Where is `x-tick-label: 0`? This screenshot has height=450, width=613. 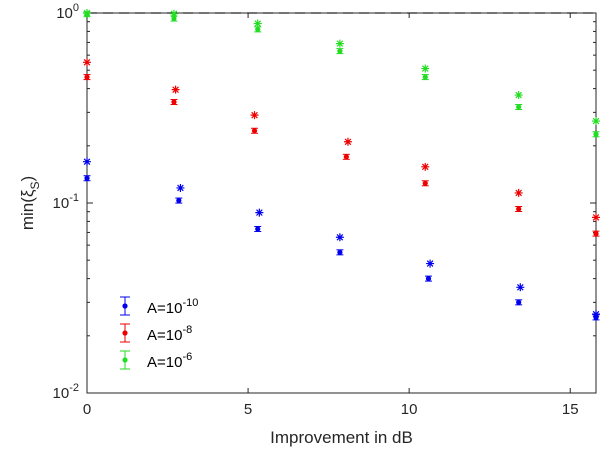 x-tick-label: 0 is located at coordinates (87, 409).